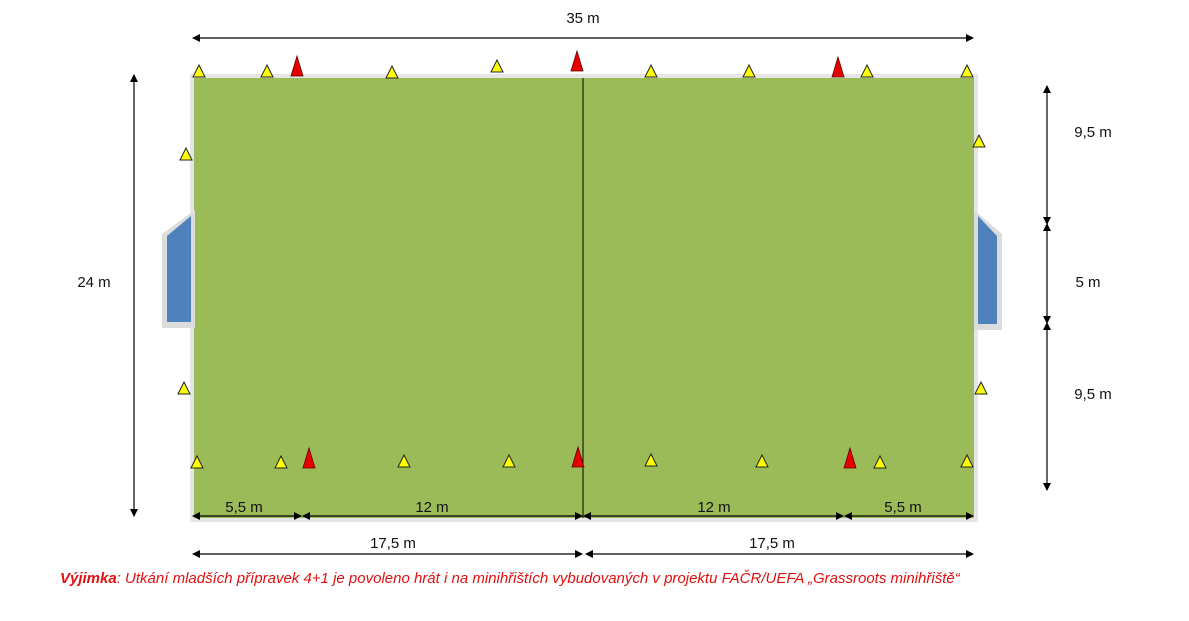 This screenshot has height=621, width=1189. I want to click on right-top-dimension-label: 9,5 m, so click(1093, 132).